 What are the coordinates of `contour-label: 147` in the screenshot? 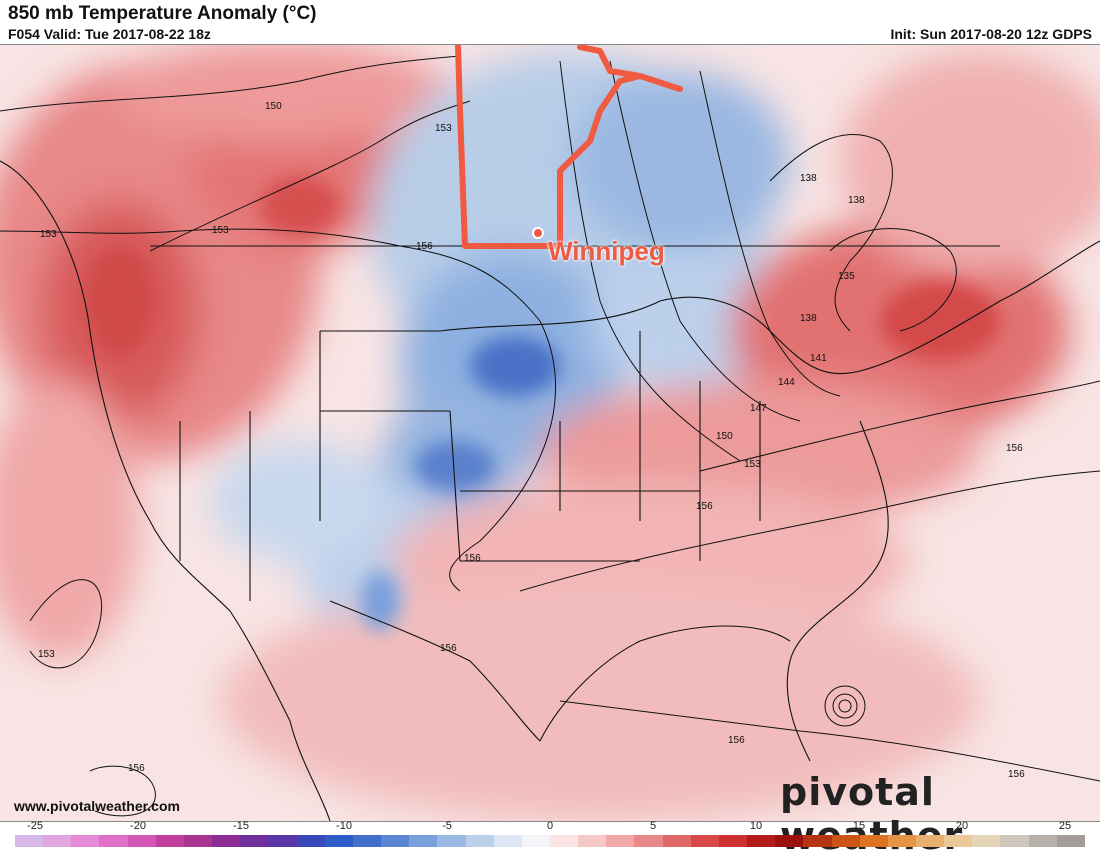 It's located at (758, 408).